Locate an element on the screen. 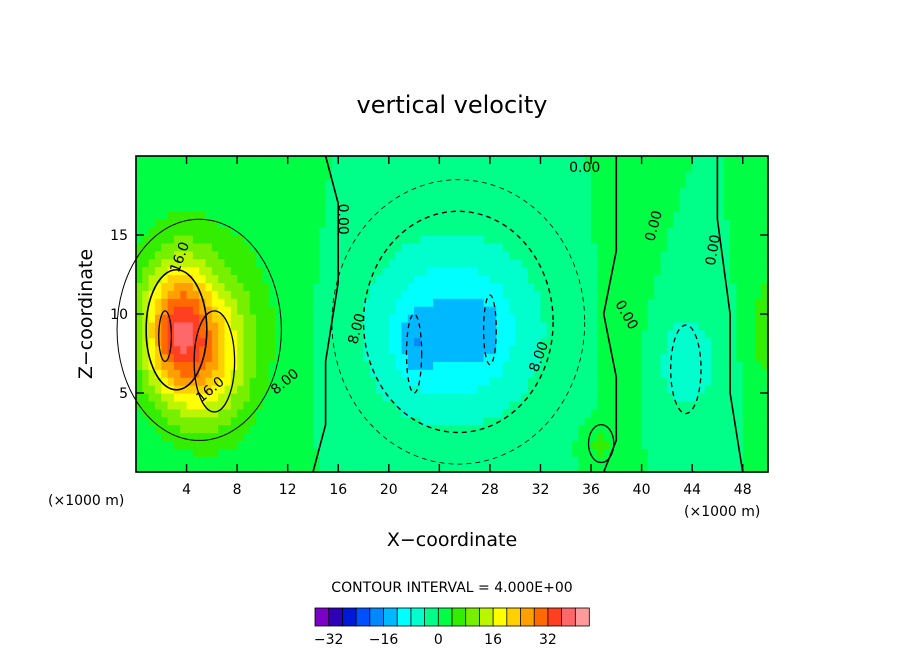  colorbar is located at coordinates (452, 617).